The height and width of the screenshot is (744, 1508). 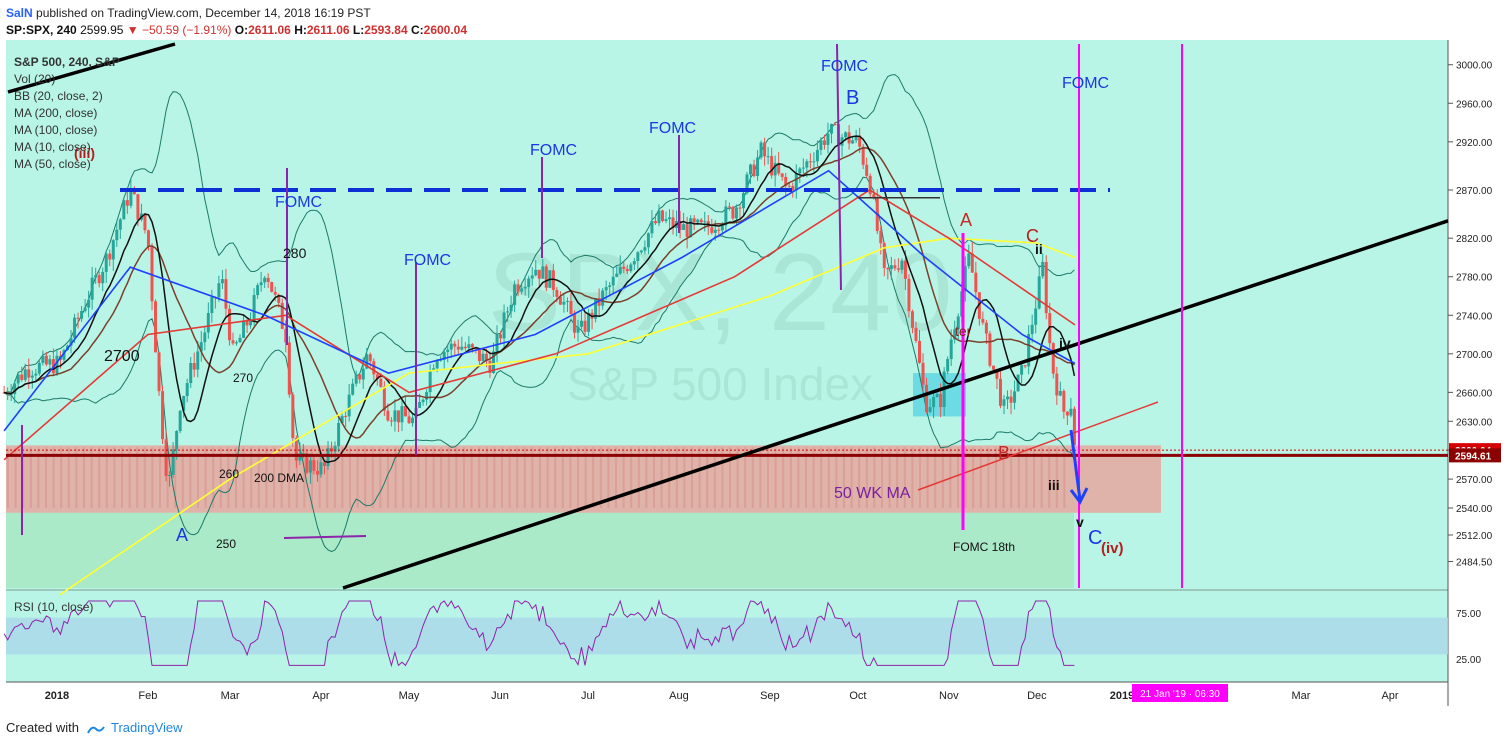 What do you see at coordinates (328, 30) in the screenshot?
I see `high-value: 2611.06` at bounding box center [328, 30].